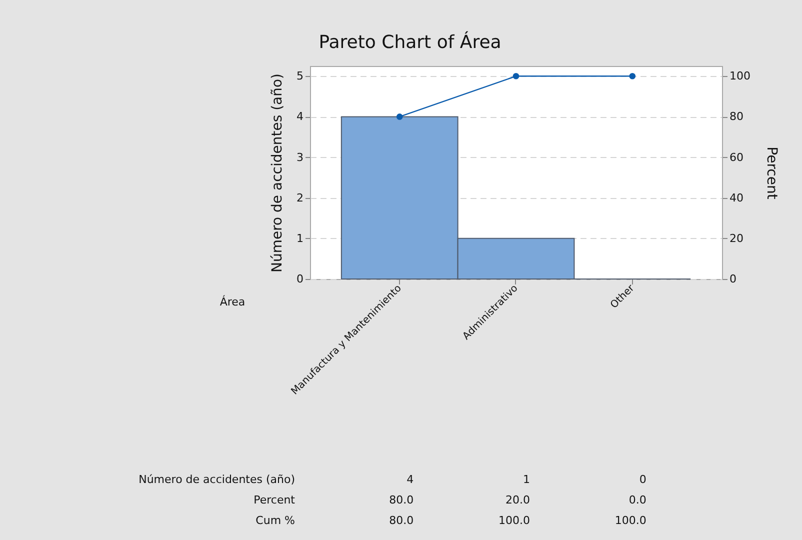 The width and height of the screenshot is (802, 540). What do you see at coordinates (740, 76) in the screenshot?
I see `y2-tick-label: 100` at bounding box center [740, 76].